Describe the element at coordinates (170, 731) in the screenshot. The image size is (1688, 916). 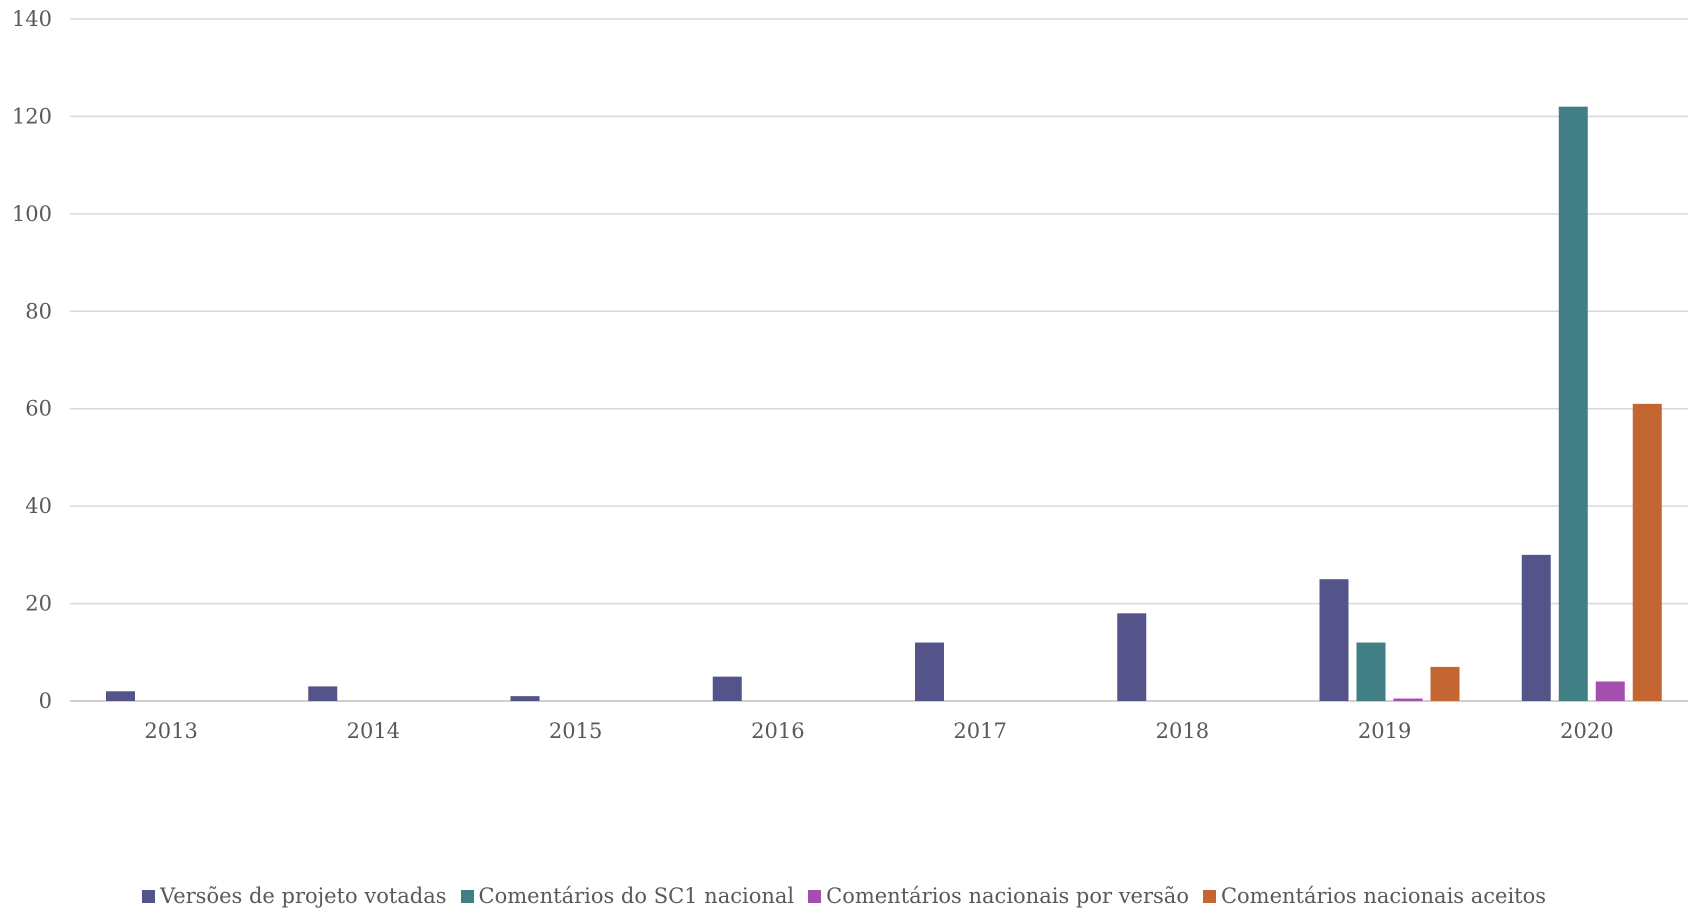
I see `x-tick-label: 2013` at that location.